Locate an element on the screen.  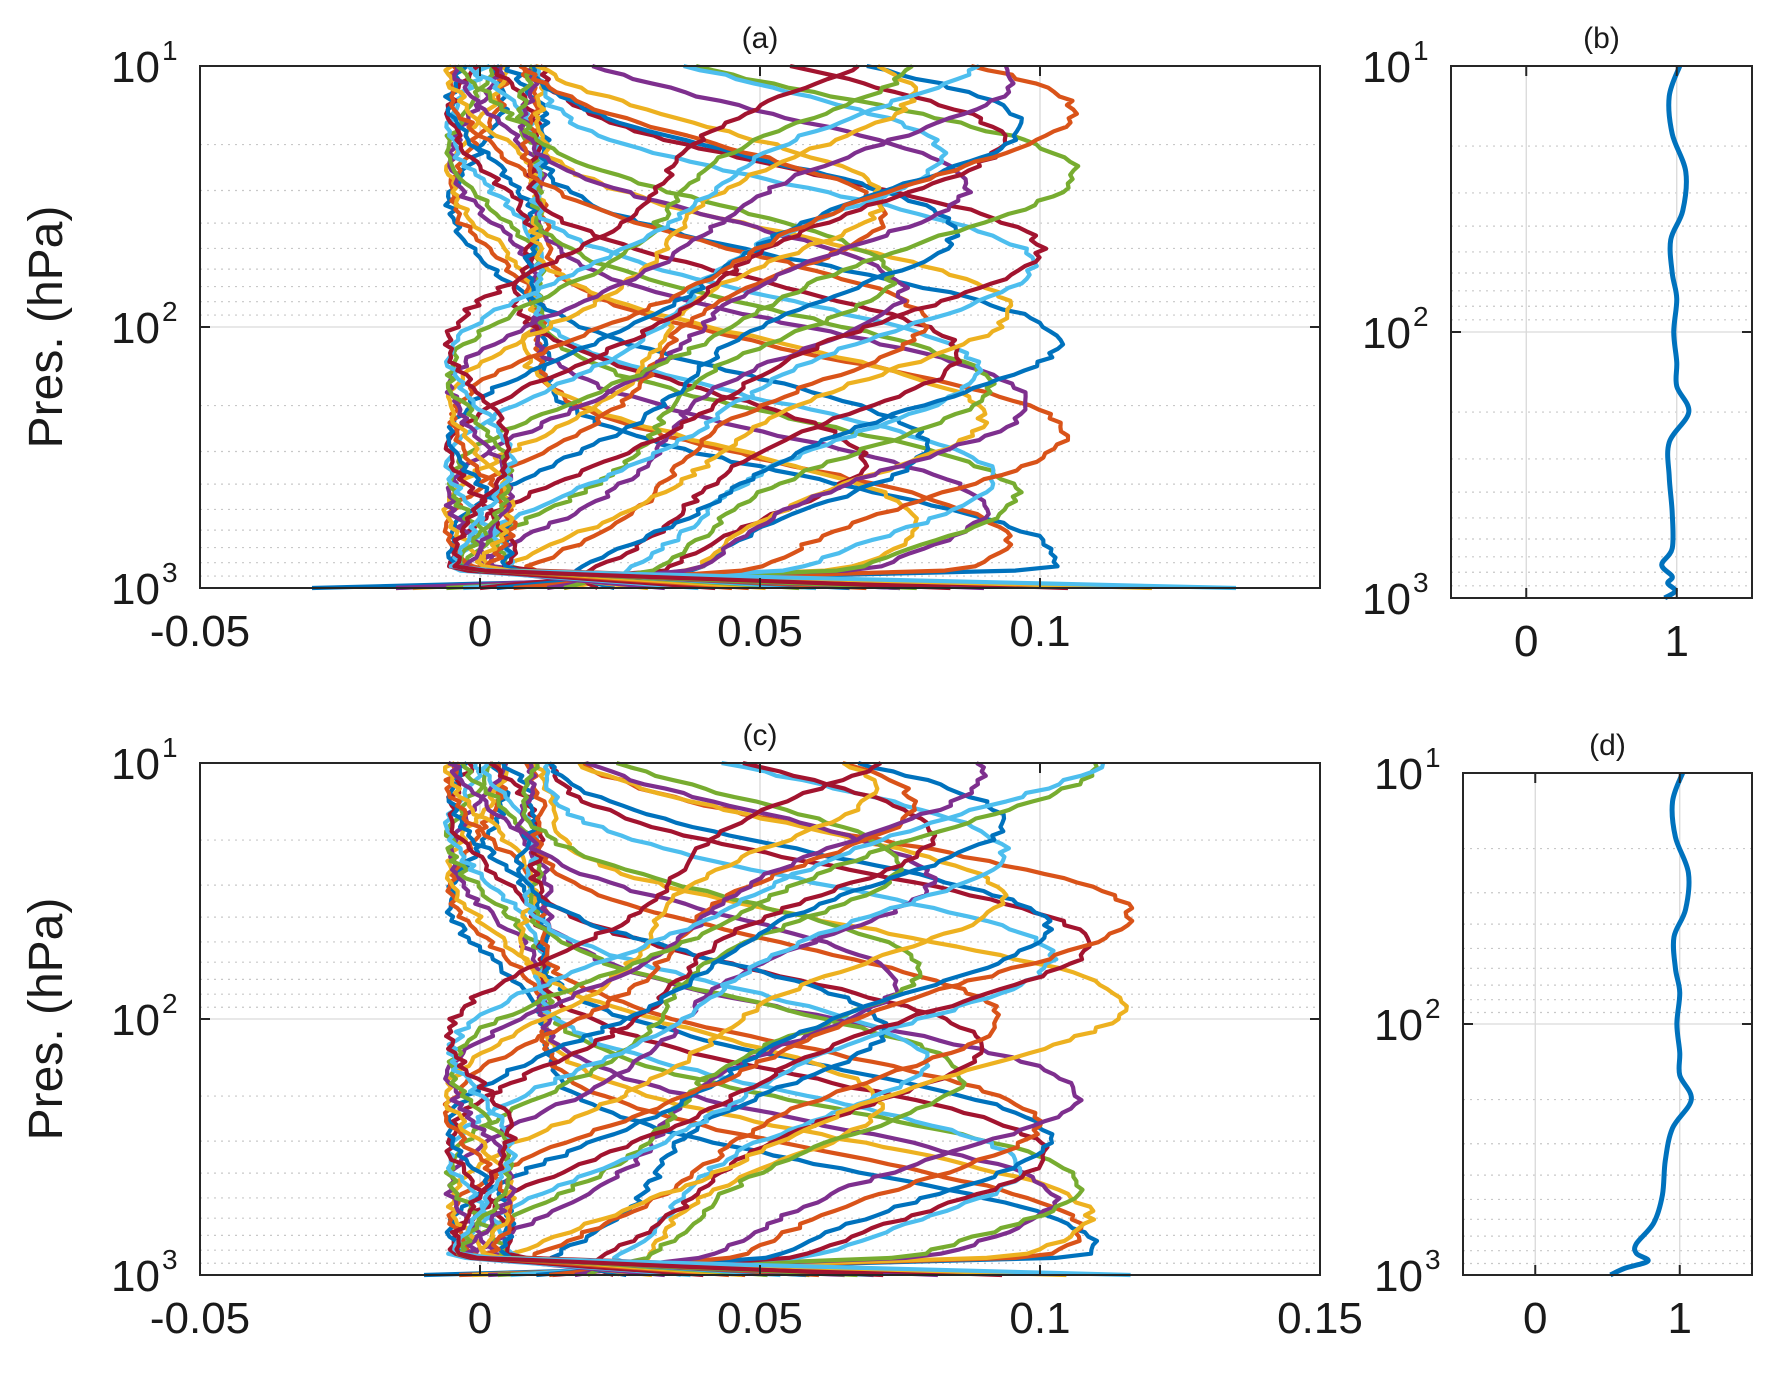
panel-title: (c) is located at coordinates (760, 735).